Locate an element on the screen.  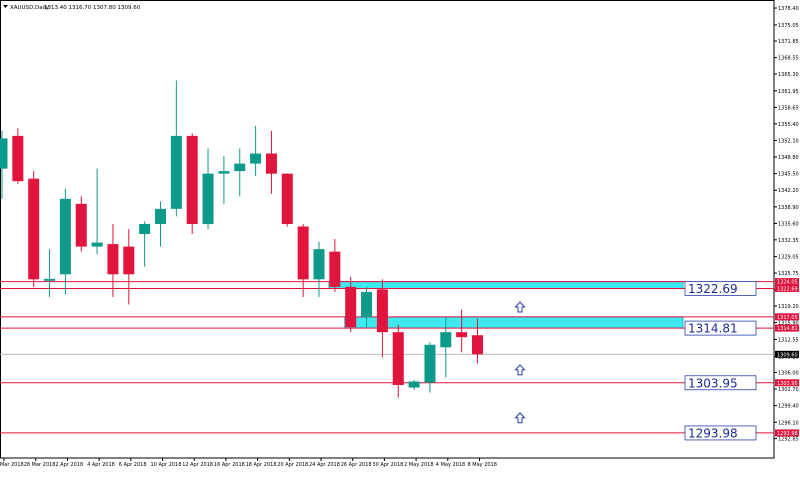
y-tick-label: 1368.55 is located at coordinates (788, 59).